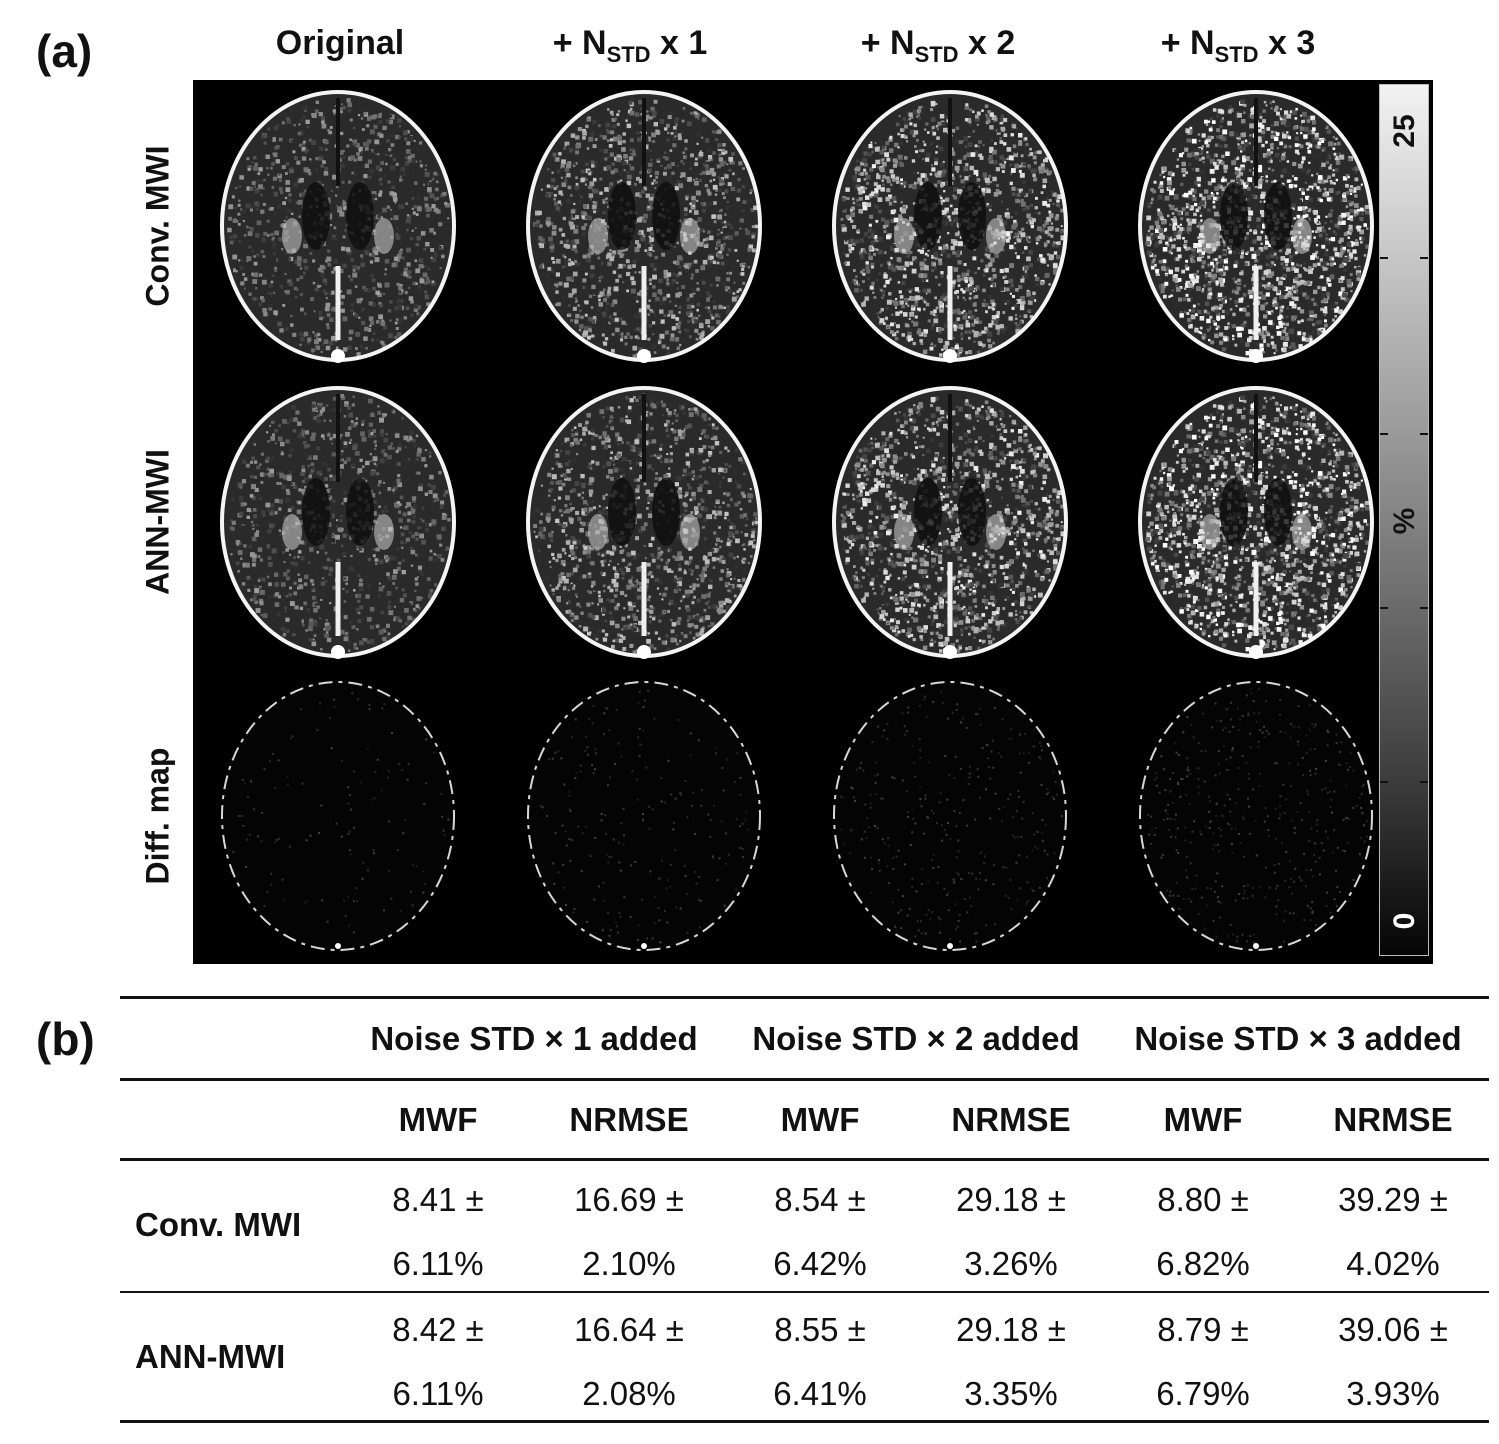  I want to click on table-row-label-ann-mwi: ANN-MWI, so click(210, 1356).